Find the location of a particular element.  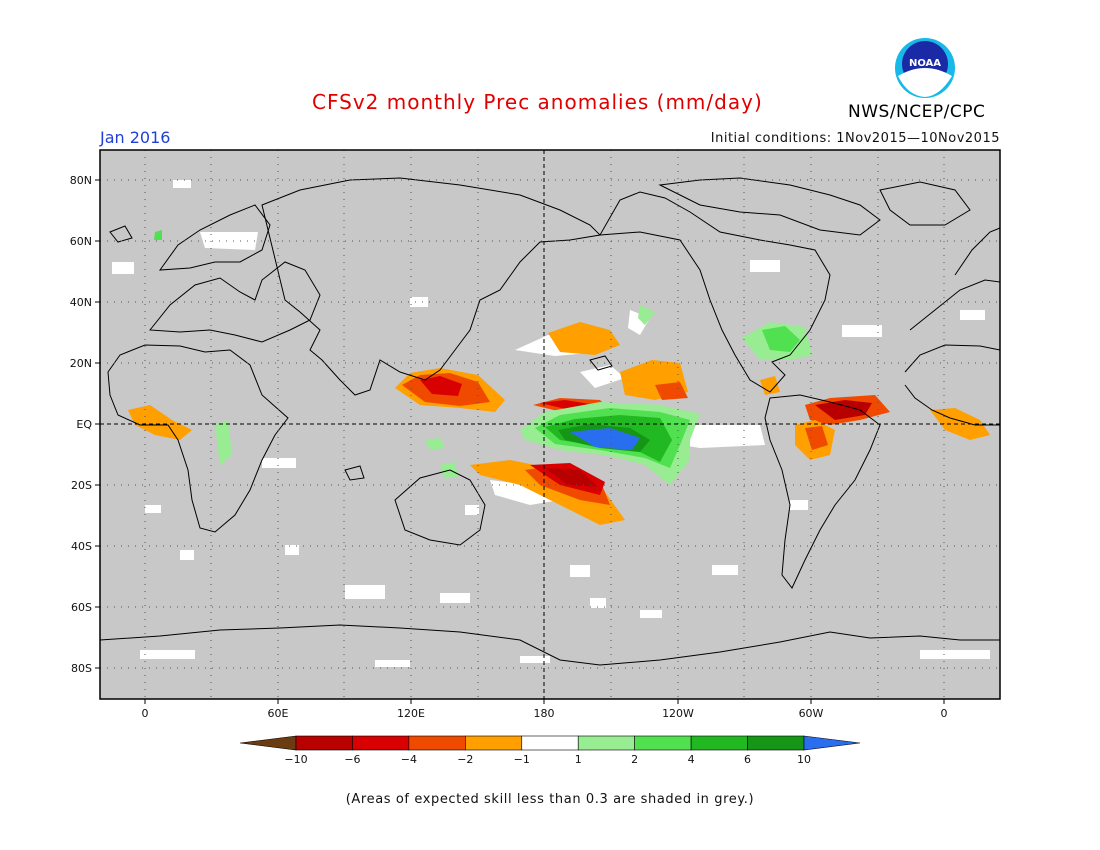

longitude-labels: 0 60E 120E 180 120W 60W 0 is located at coordinates (545, 709).